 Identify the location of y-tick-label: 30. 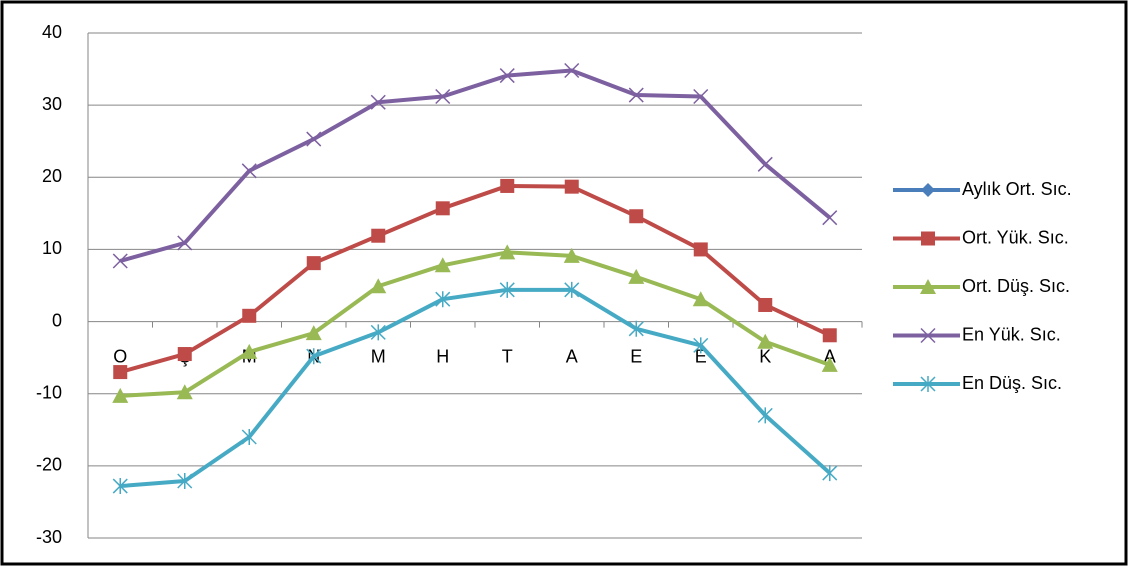
(52, 104).